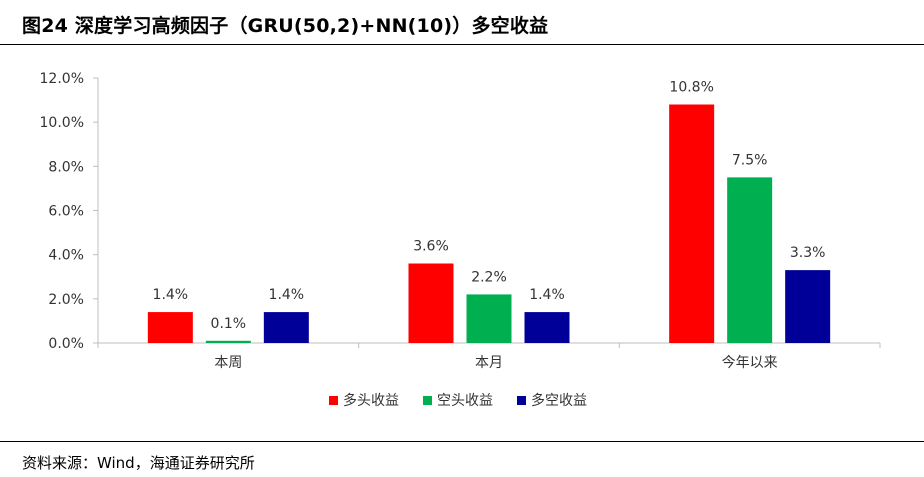 The image size is (924, 477). Describe the element at coordinates (228, 363) in the screenshot. I see `x-category-label: 本周` at that location.